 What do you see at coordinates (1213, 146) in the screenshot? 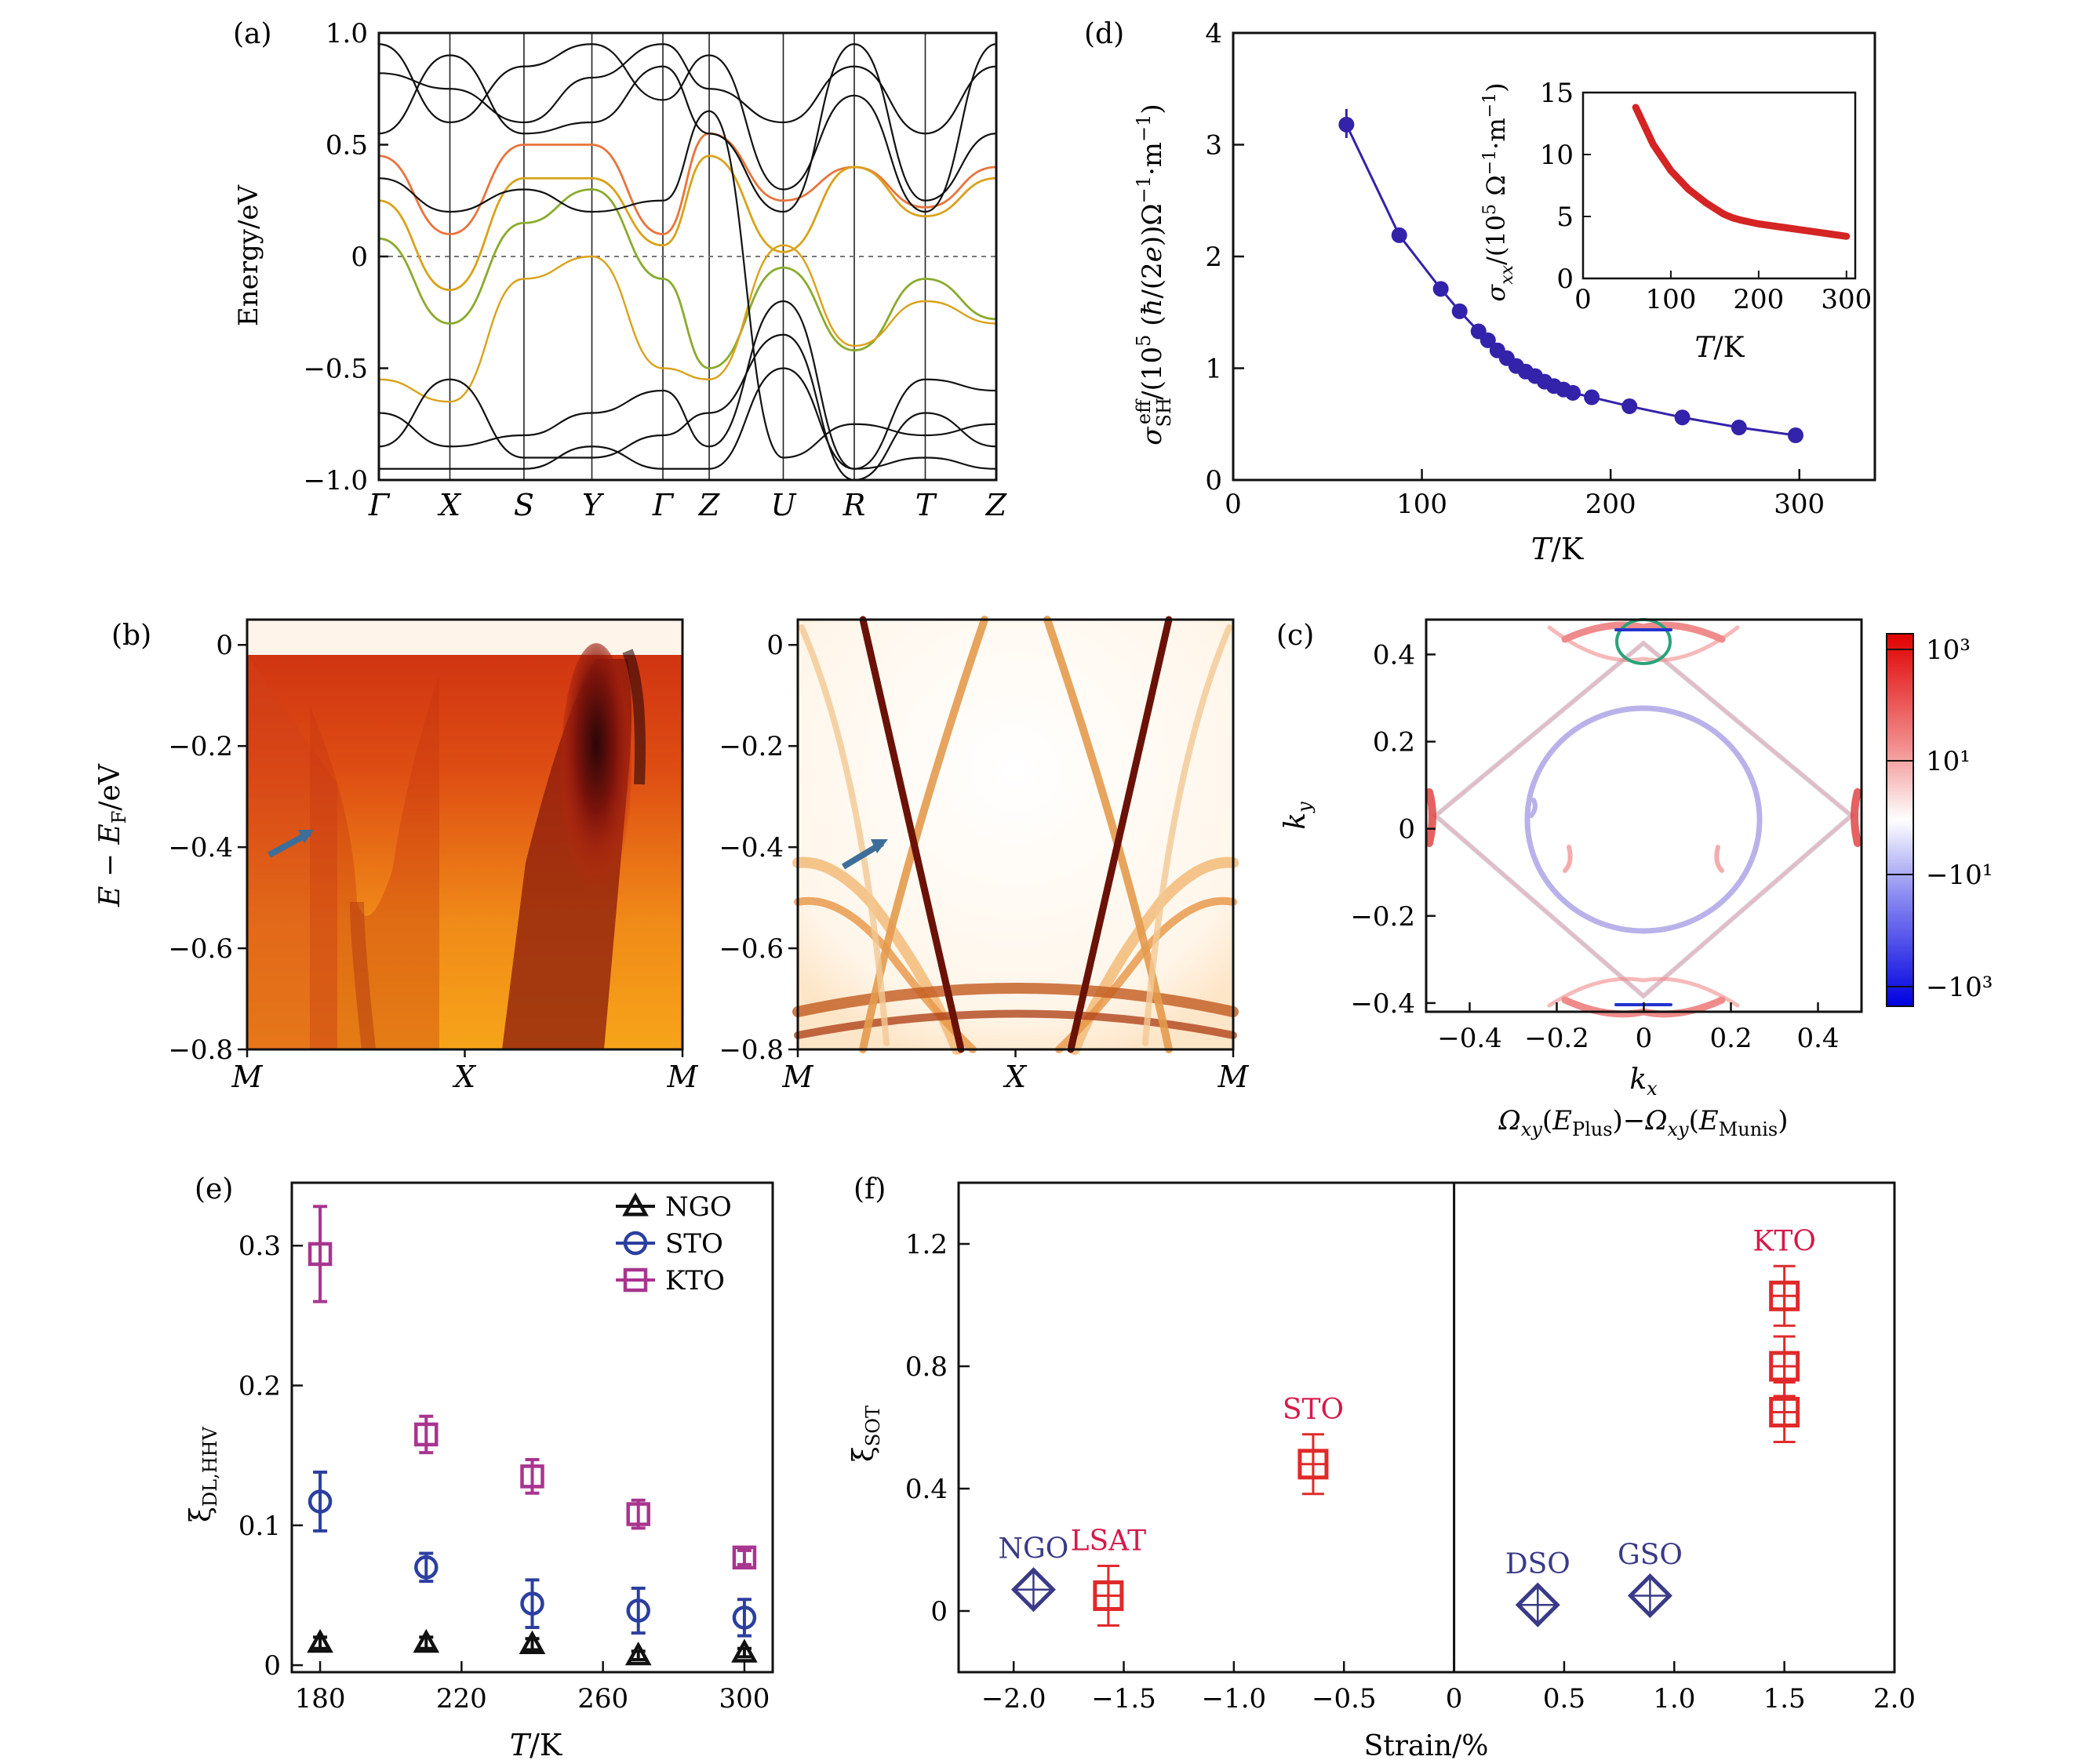
I see `y-tick-label: 3` at bounding box center [1213, 146].